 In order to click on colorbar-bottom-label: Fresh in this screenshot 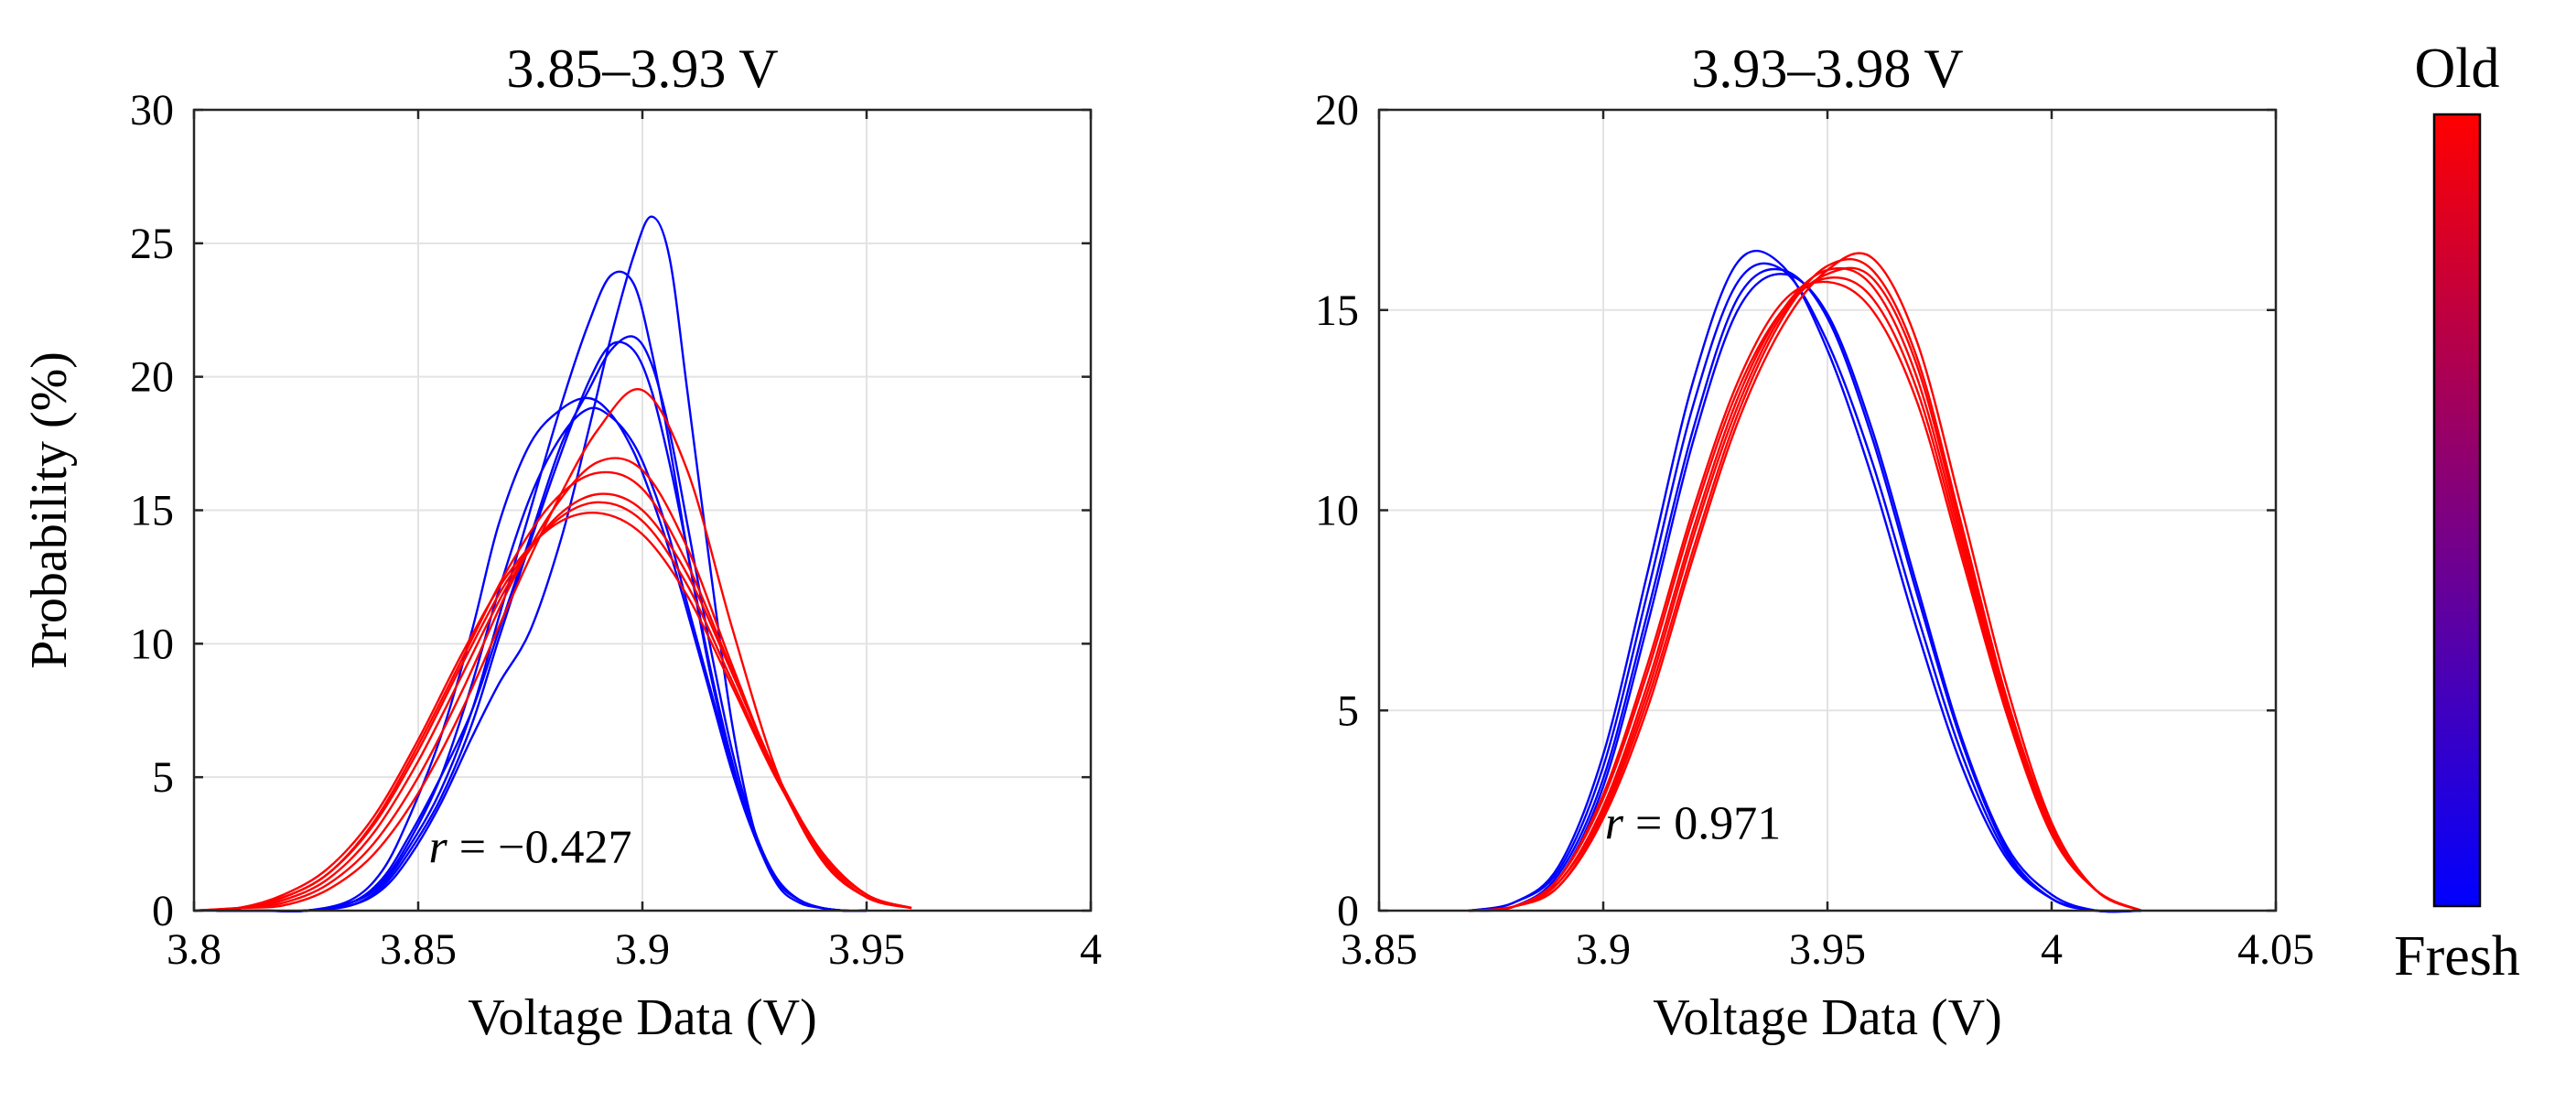, I will do `click(2457, 956)`.